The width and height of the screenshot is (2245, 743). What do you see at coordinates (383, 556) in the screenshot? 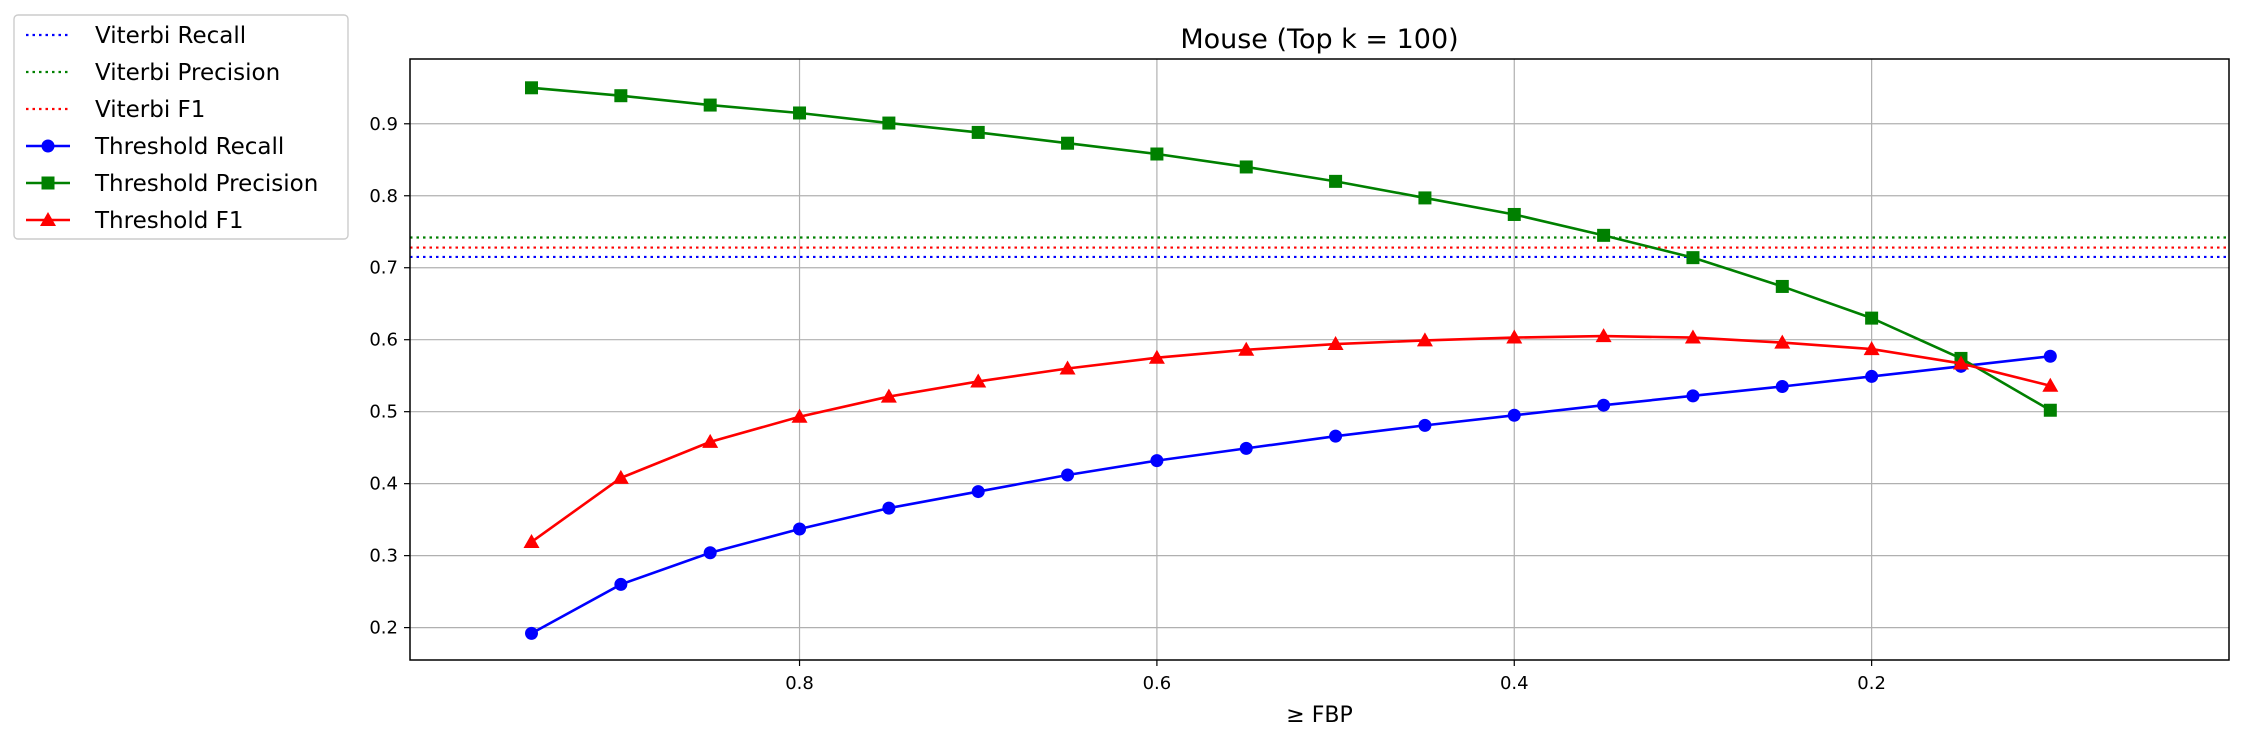
I see `y-tick-label: 0.3` at bounding box center [383, 556].